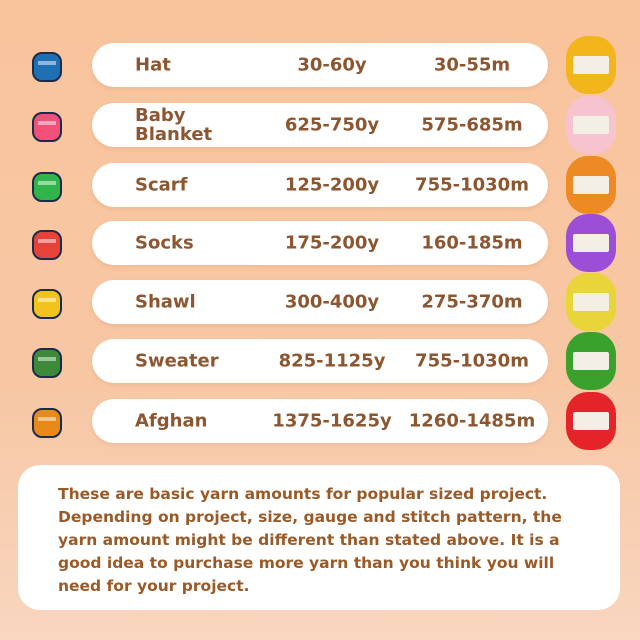 The width and height of the screenshot is (640, 640). I want to click on project-row: Sweater 825-1125y 755-1030m, so click(320, 361).